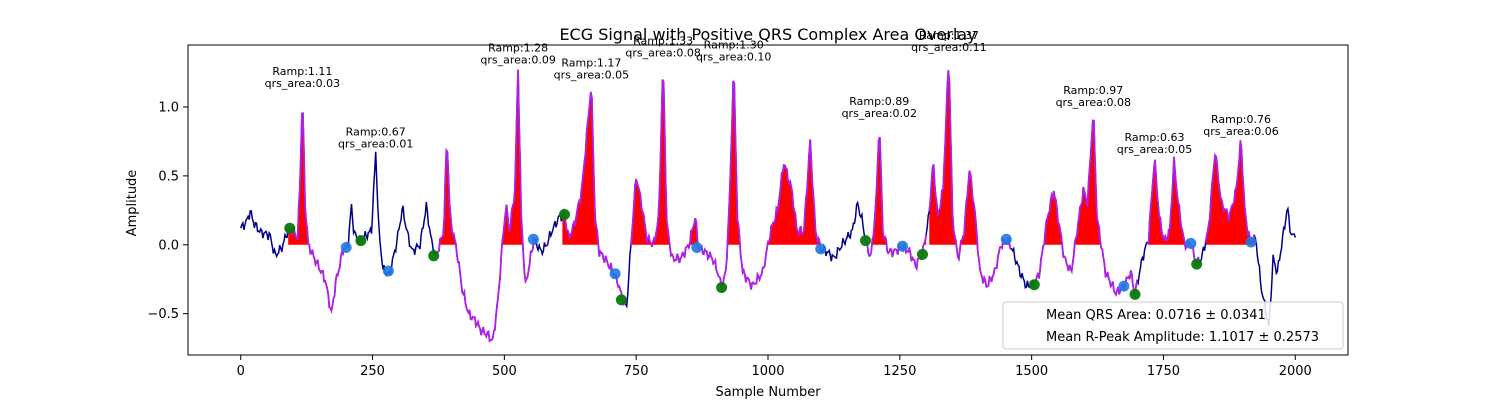 The image size is (1500, 400). What do you see at coordinates (504, 371) in the screenshot?
I see `x-tick-label-500: 500` at bounding box center [504, 371].